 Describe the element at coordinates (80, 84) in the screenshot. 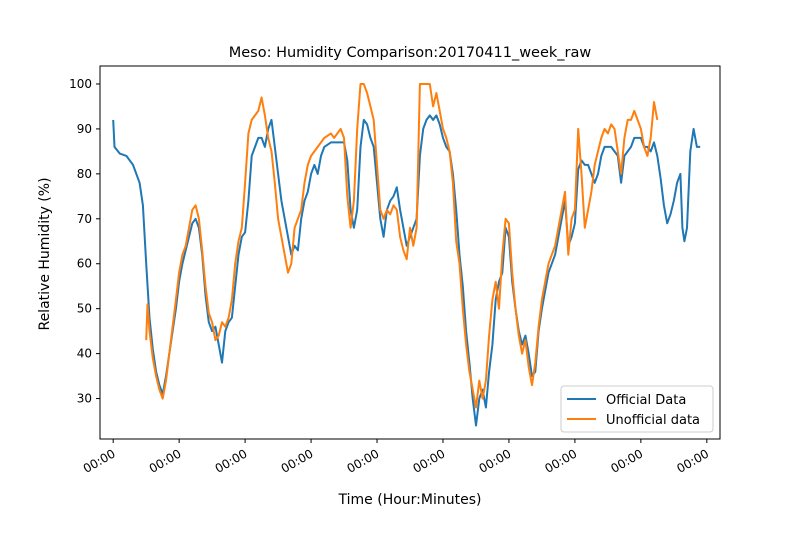

I see `y-tick-label: 100` at that location.